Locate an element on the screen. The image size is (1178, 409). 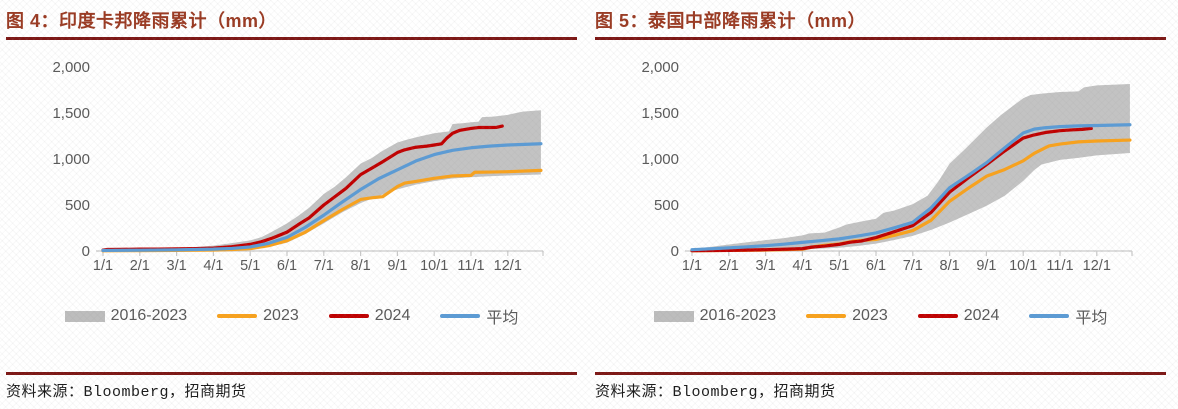
figure-title: 图 4：印度卡邦降雨累计（mm） is located at coordinates (142, 21).